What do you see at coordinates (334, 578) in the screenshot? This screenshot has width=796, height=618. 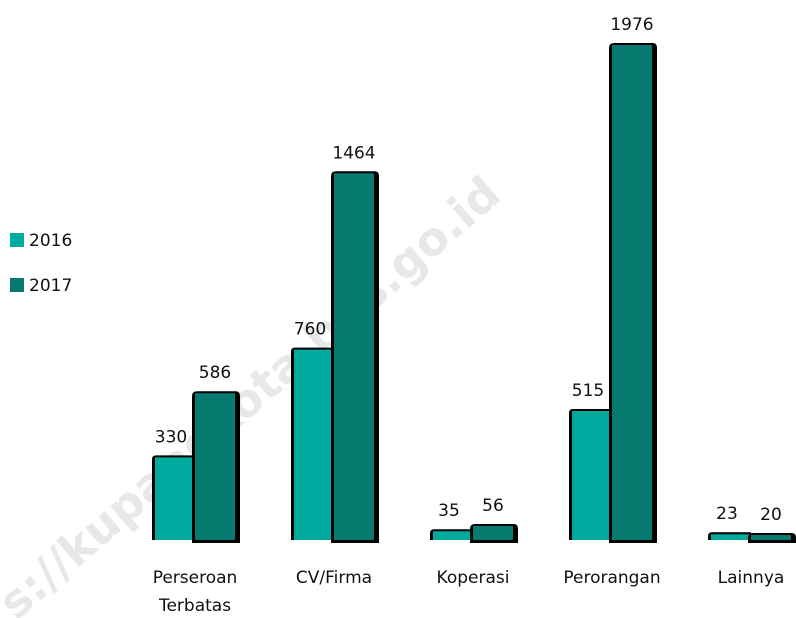 I see `x-tick-label: CV/Firma` at bounding box center [334, 578].